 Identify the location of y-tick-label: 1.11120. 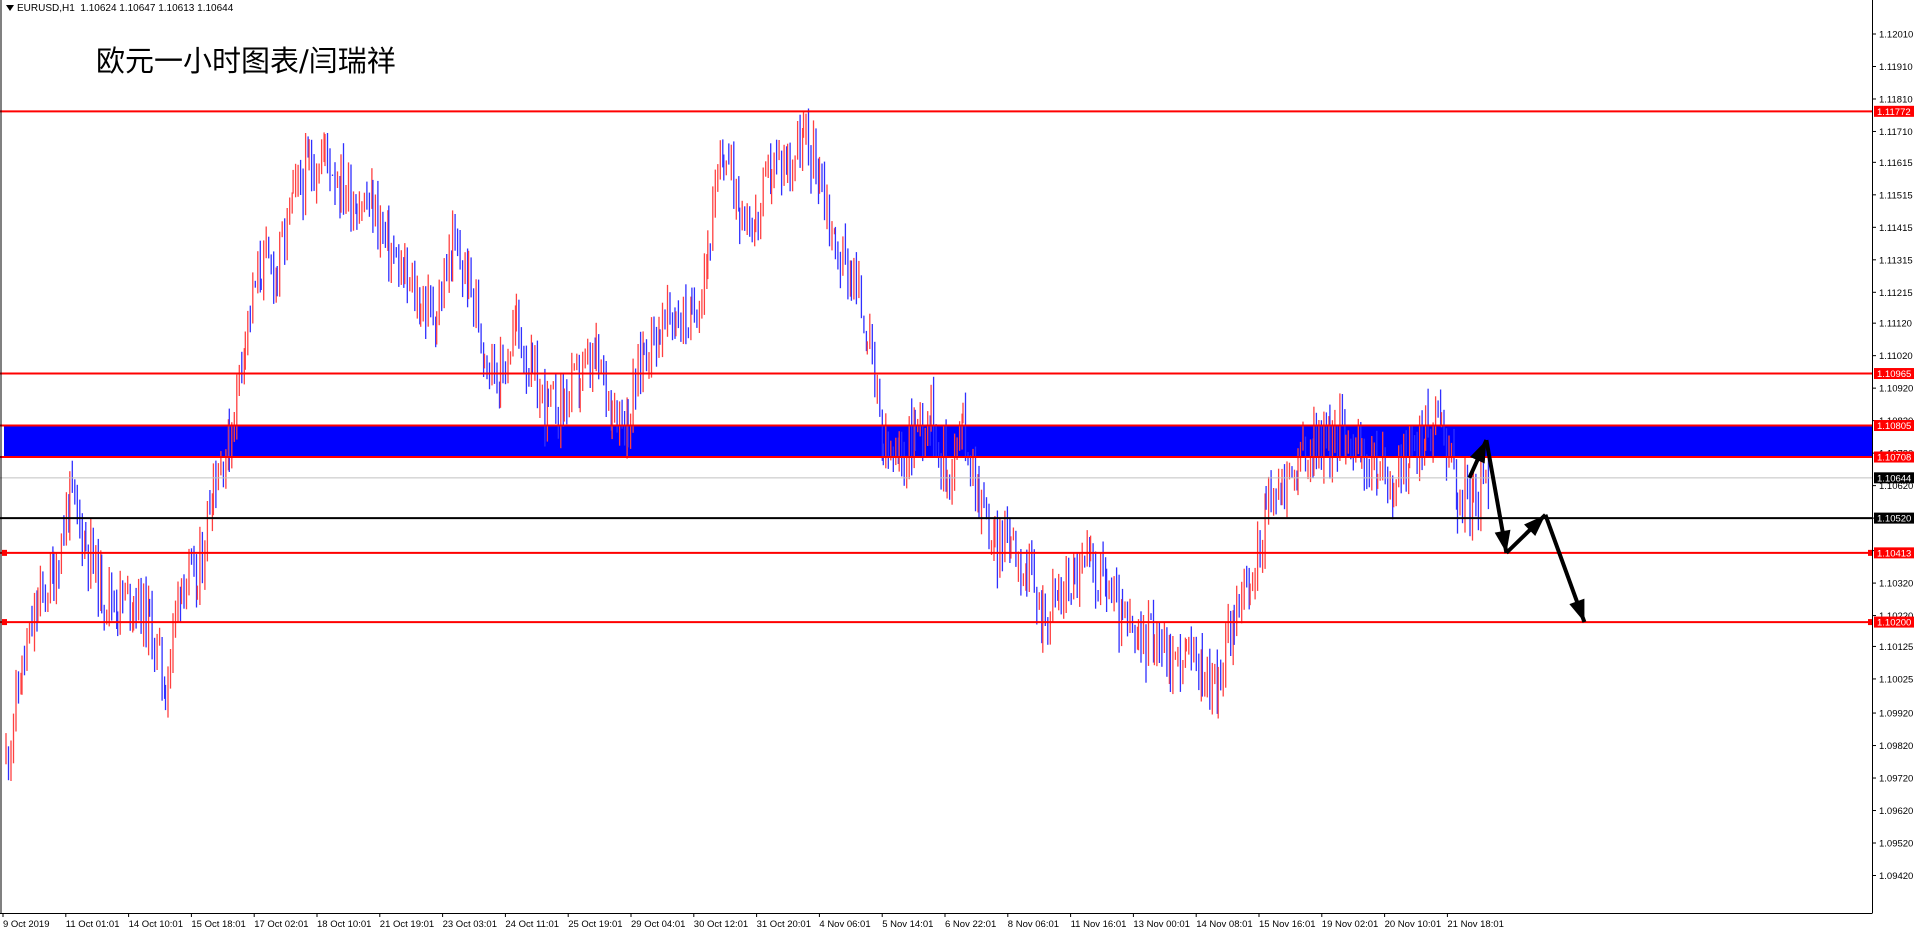
(1895, 324).